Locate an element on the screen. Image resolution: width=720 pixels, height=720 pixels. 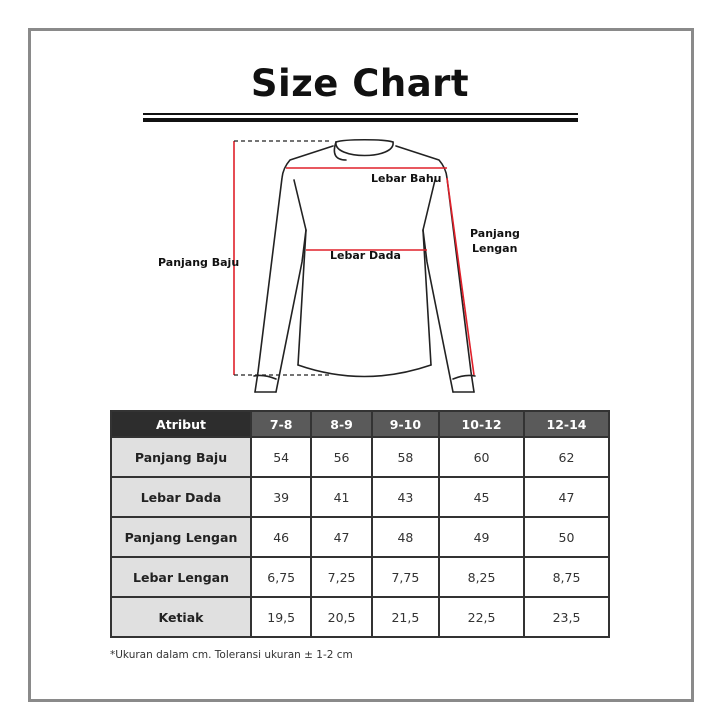
value-cell: 60 is located at coordinates (482, 457).